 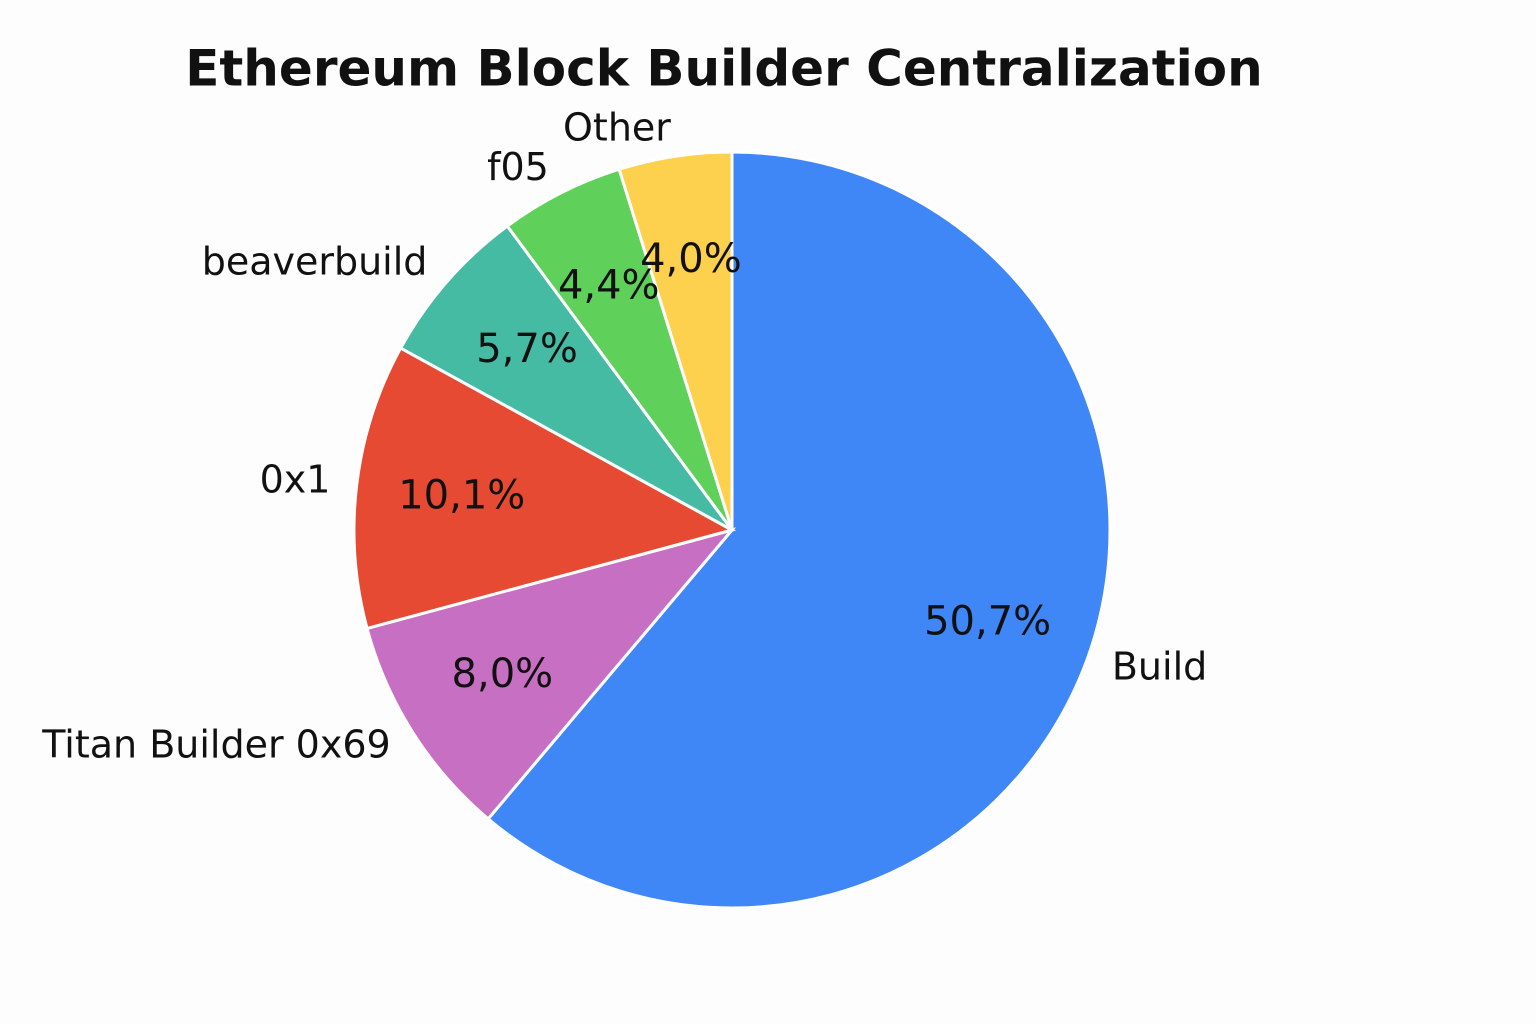 I want to click on value-label: 8,0%, so click(x=503, y=674).